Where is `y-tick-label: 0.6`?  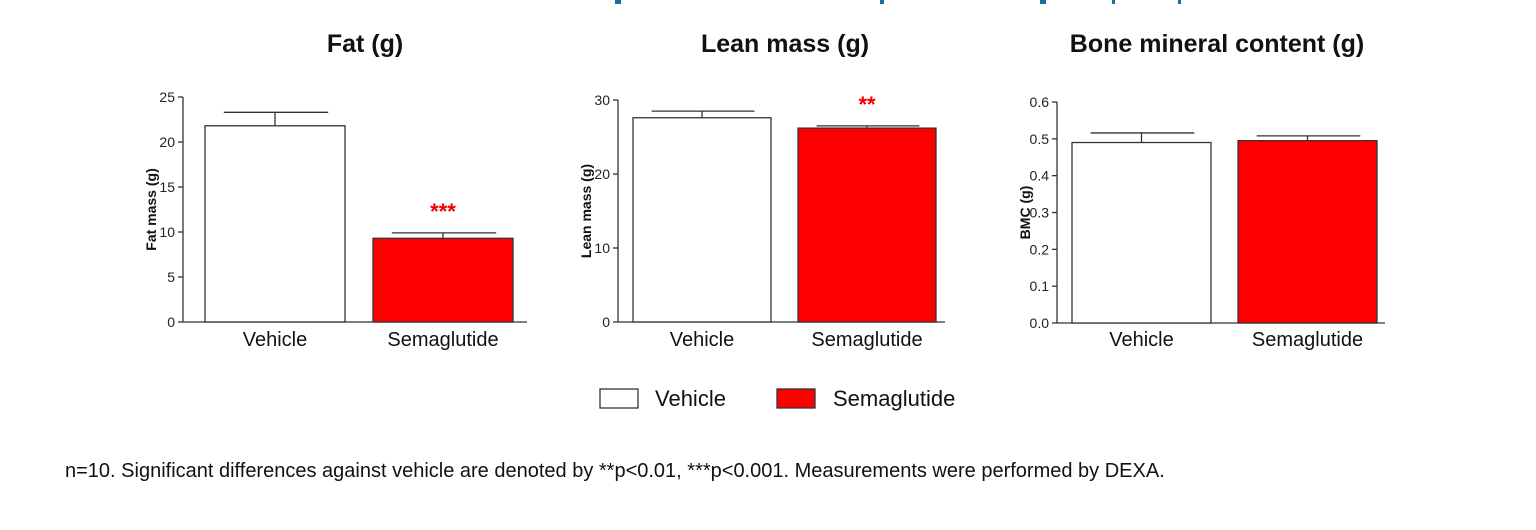
y-tick-label: 0.6 is located at coordinates (1040, 102).